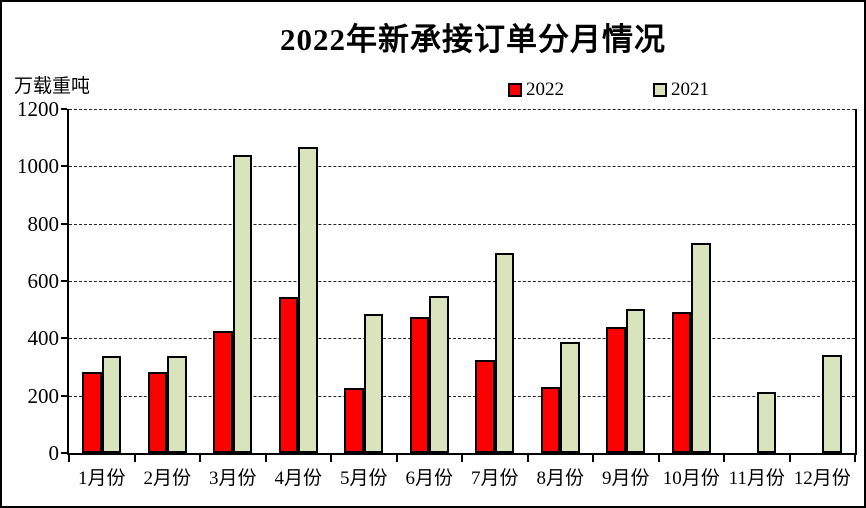 The image size is (866, 508). Describe the element at coordinates (43, 338) in the screenshot. I see `y-axis-tick-label-400: 400` at that location.